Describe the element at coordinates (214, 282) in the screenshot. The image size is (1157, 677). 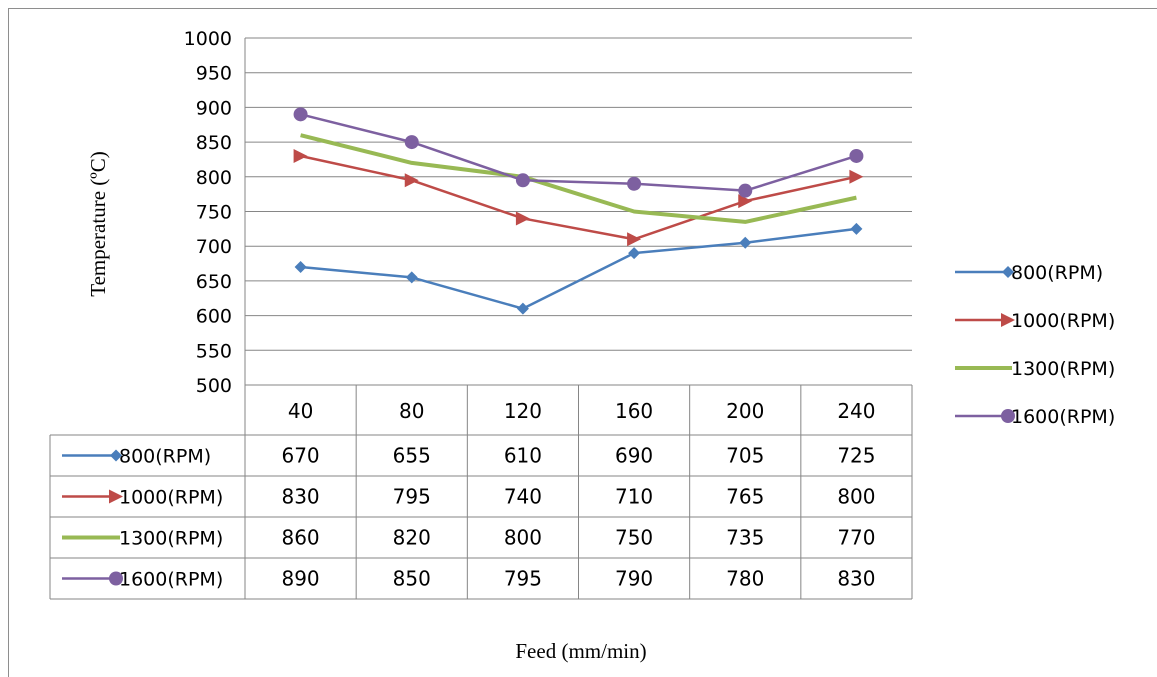
I see `y-tick-label-650: 650` at that location.